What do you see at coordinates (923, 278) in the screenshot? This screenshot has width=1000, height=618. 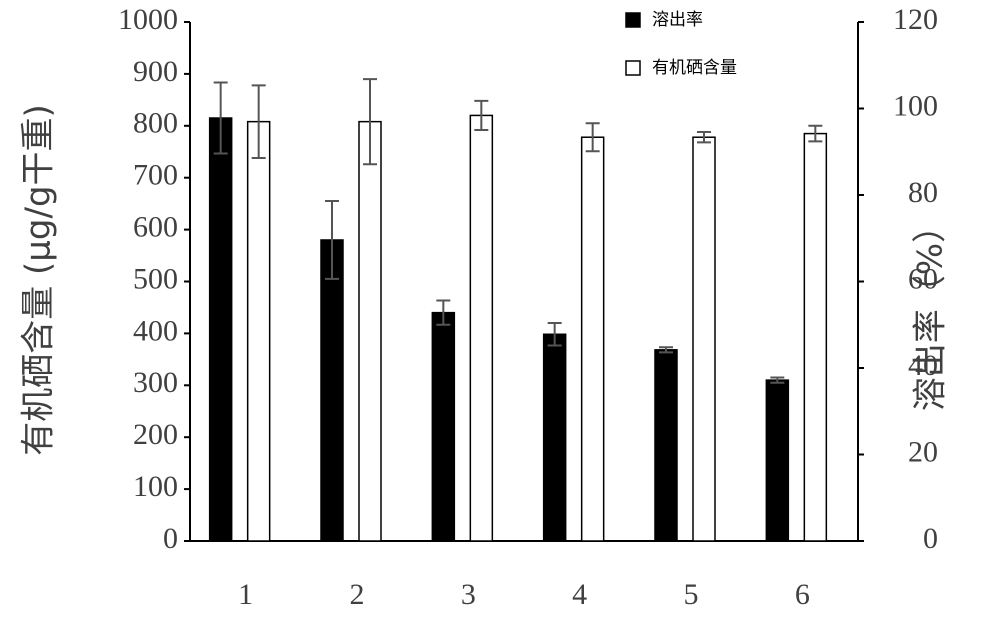 I see `y2-tick-label: 60` at bounding box center [923, 278].